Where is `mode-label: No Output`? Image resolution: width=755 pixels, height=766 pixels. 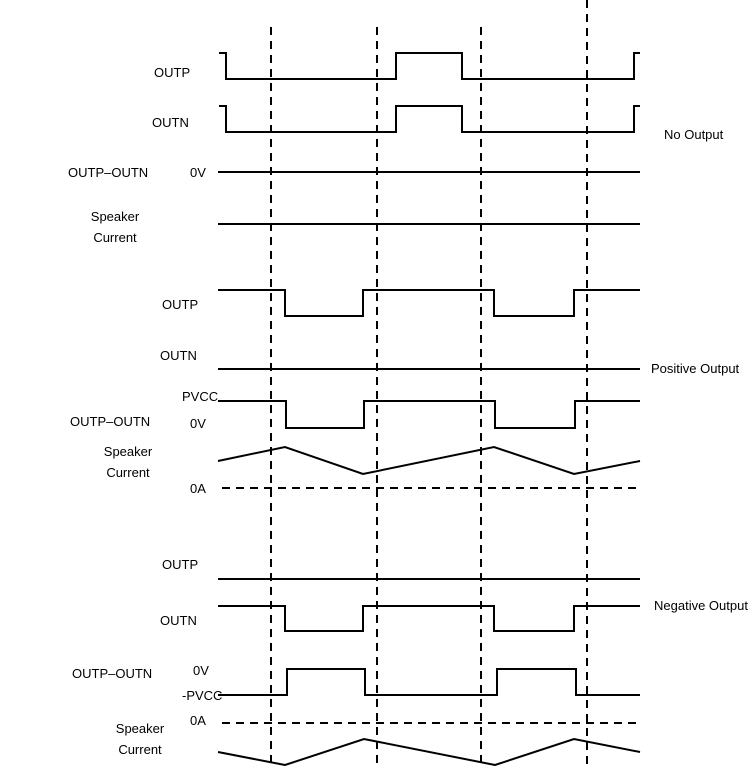
mode-label: No Output is located at coordinates (694, 134).